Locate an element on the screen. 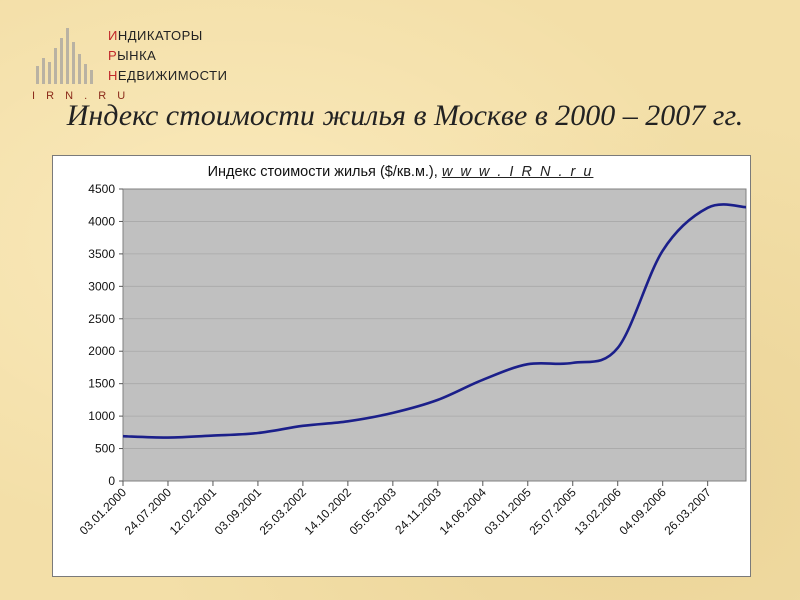 The image size is (800, 600). x-tick-label: 25.07.2005 is located at coordinates (552, 511).